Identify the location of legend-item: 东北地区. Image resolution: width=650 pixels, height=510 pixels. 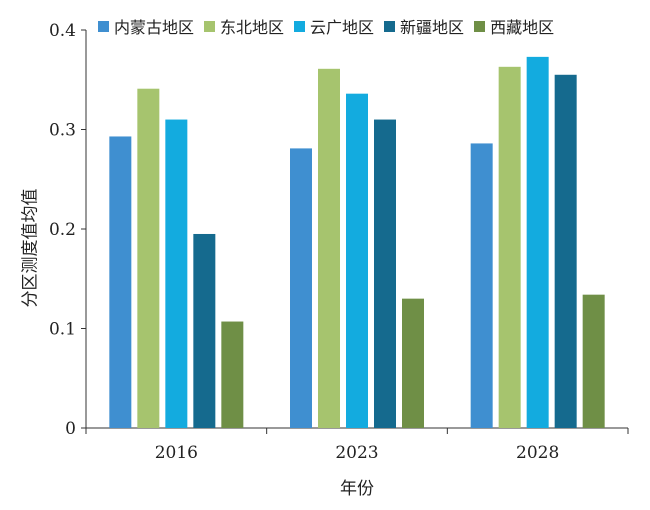
(244, 26).